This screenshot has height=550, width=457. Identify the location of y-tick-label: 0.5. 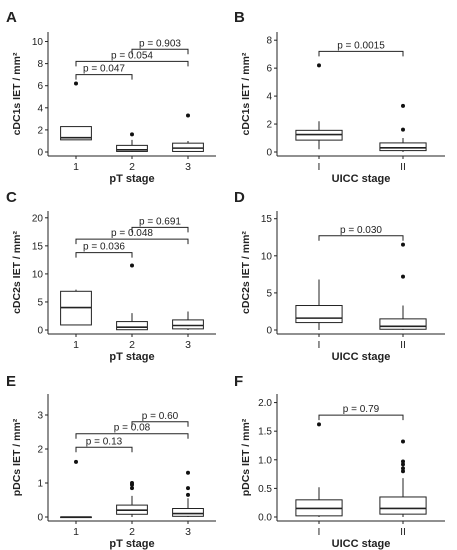
(265, 489).